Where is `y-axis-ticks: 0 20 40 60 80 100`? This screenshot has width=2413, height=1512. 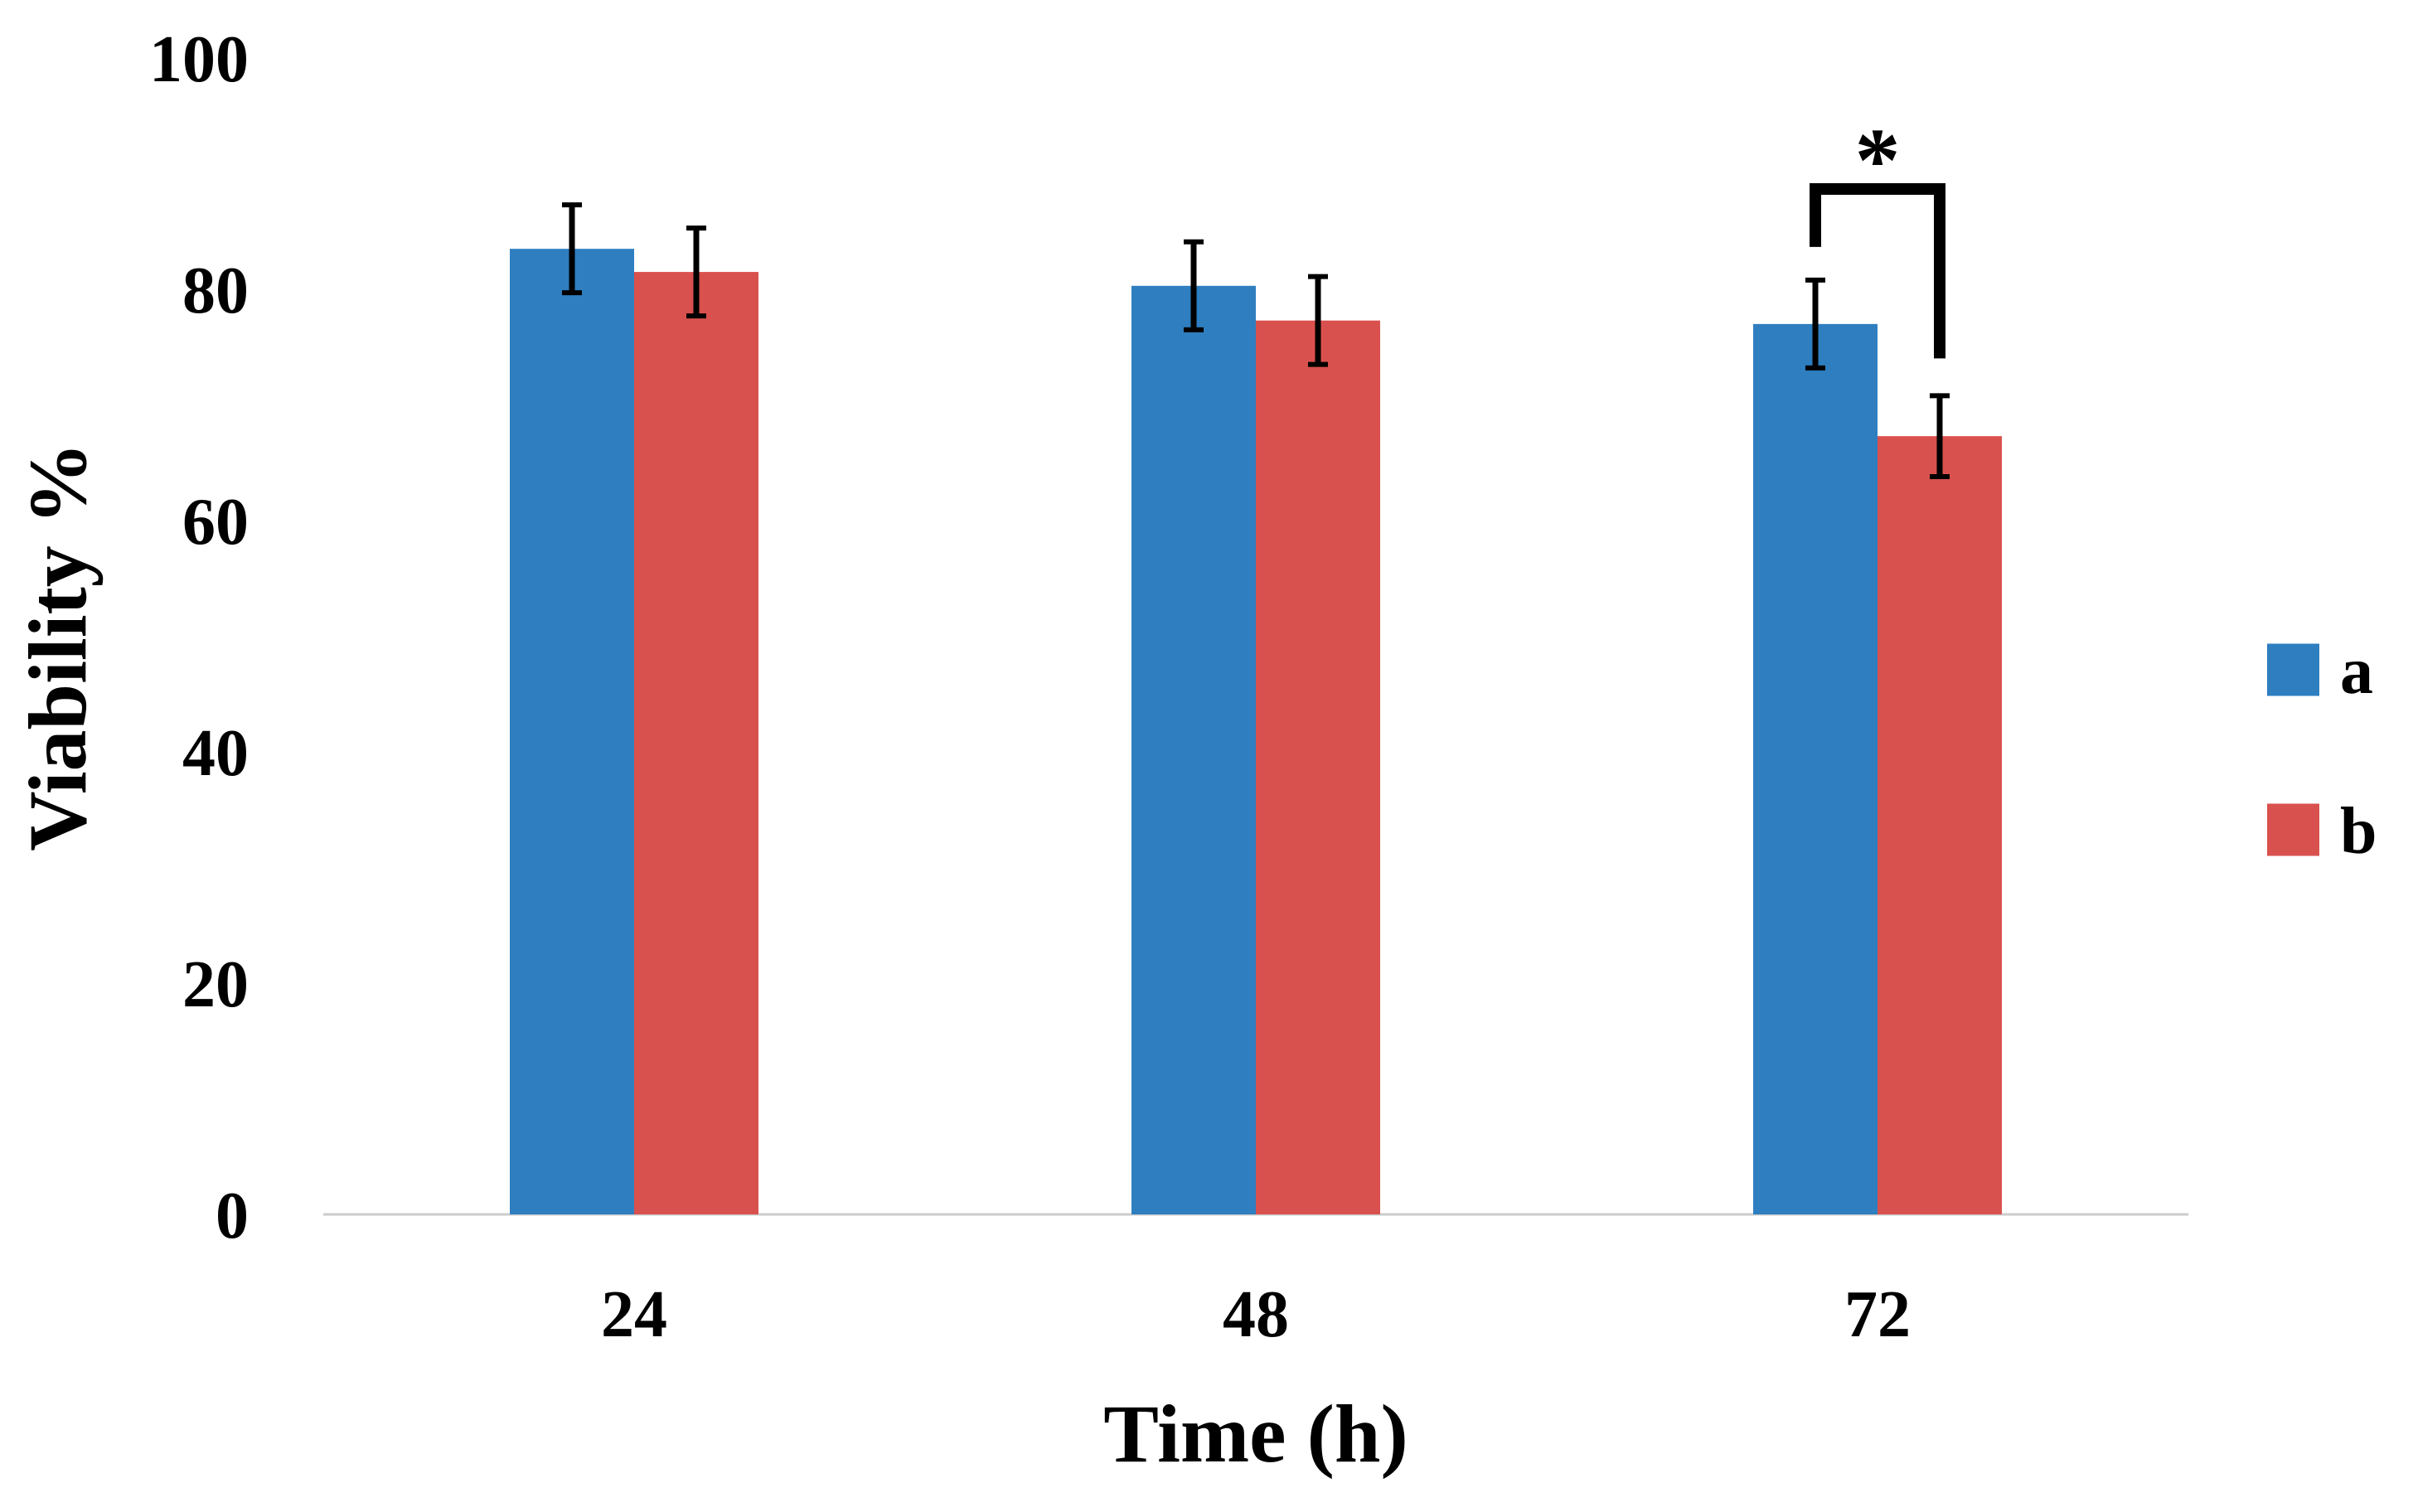 y-axis-ticks: 0 20 40 60 80 100 is located at coordinates (199, 638).